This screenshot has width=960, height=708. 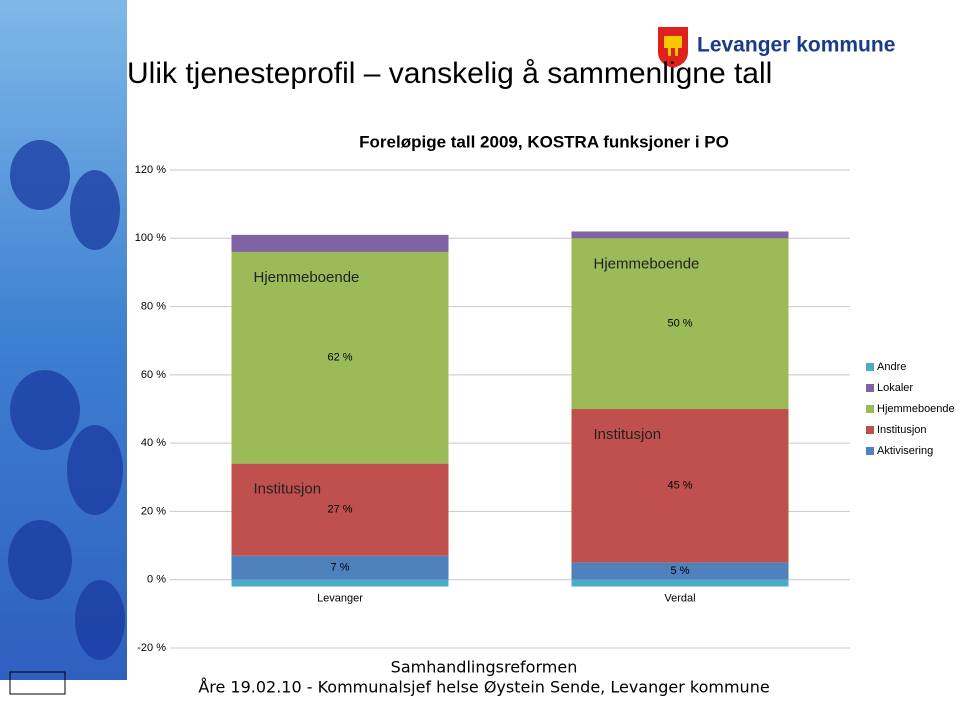 I want to click on data-label: 5 %, so click(x=680, y=571).